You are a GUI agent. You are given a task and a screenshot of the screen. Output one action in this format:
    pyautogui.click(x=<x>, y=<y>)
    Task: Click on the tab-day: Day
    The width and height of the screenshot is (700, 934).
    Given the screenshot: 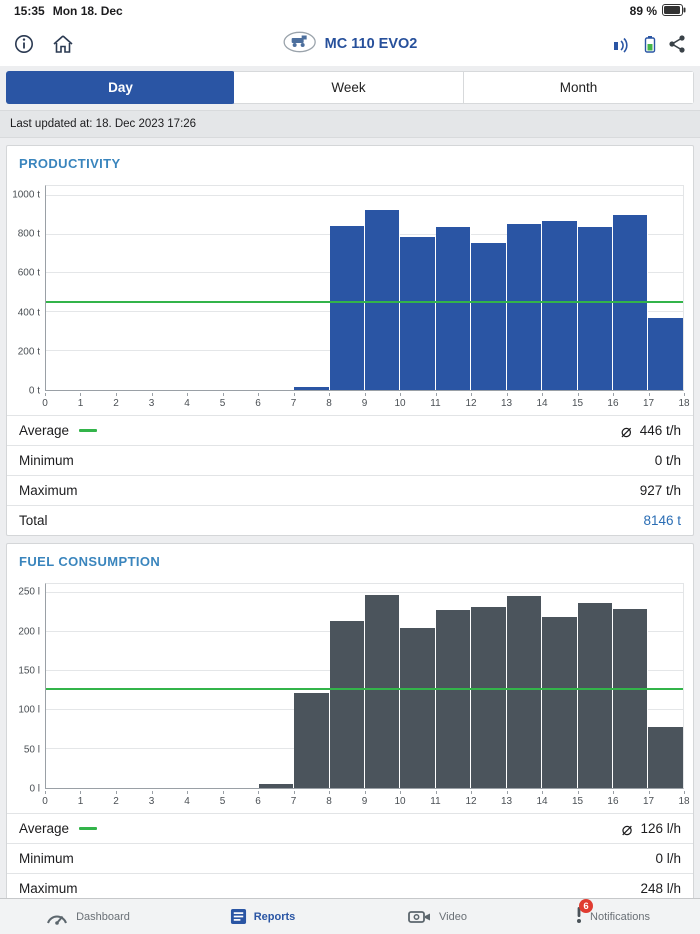 What is the action you would take?
    pyautogui.click(x=120, y=87)
    